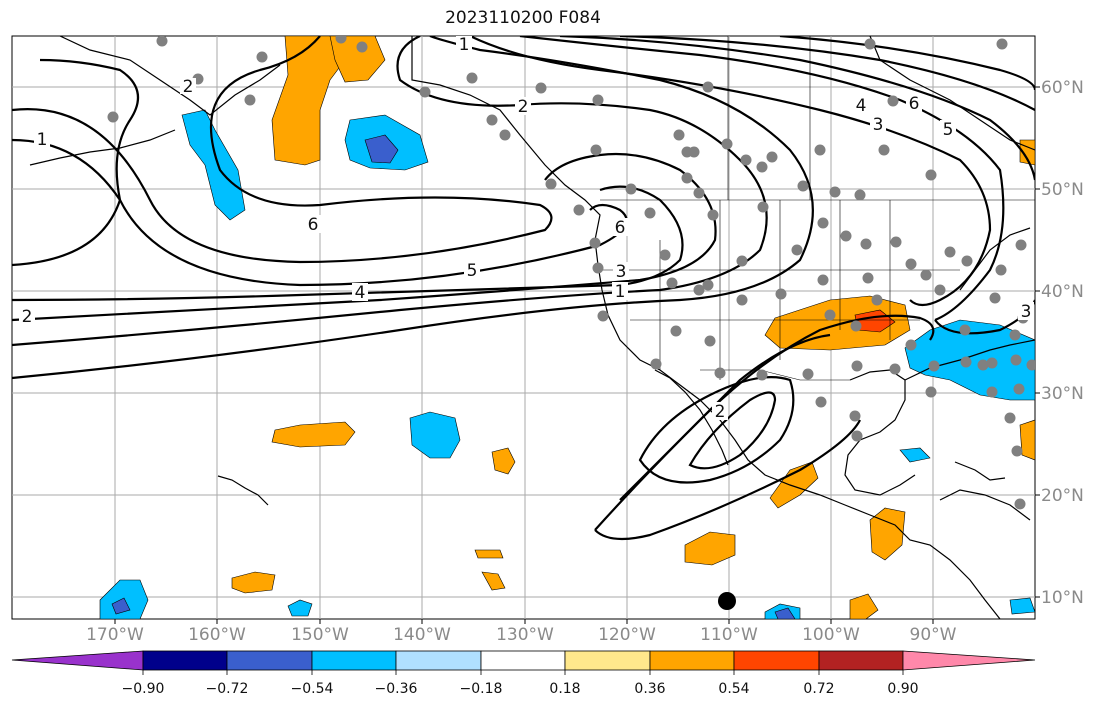 This screenshot has height=710, width=1102. Describe the element at coordinates (1062, 496) in the screenshot. I see `lat-label: 20°N` at that location.